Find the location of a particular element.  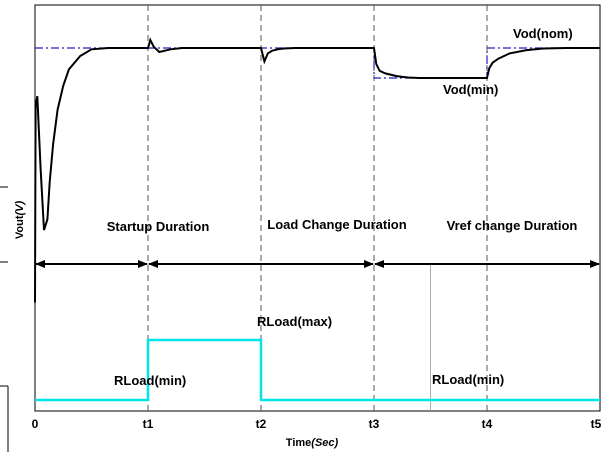

phase-label-load-change: Load Change Duration is located at coordinates (336, 224).